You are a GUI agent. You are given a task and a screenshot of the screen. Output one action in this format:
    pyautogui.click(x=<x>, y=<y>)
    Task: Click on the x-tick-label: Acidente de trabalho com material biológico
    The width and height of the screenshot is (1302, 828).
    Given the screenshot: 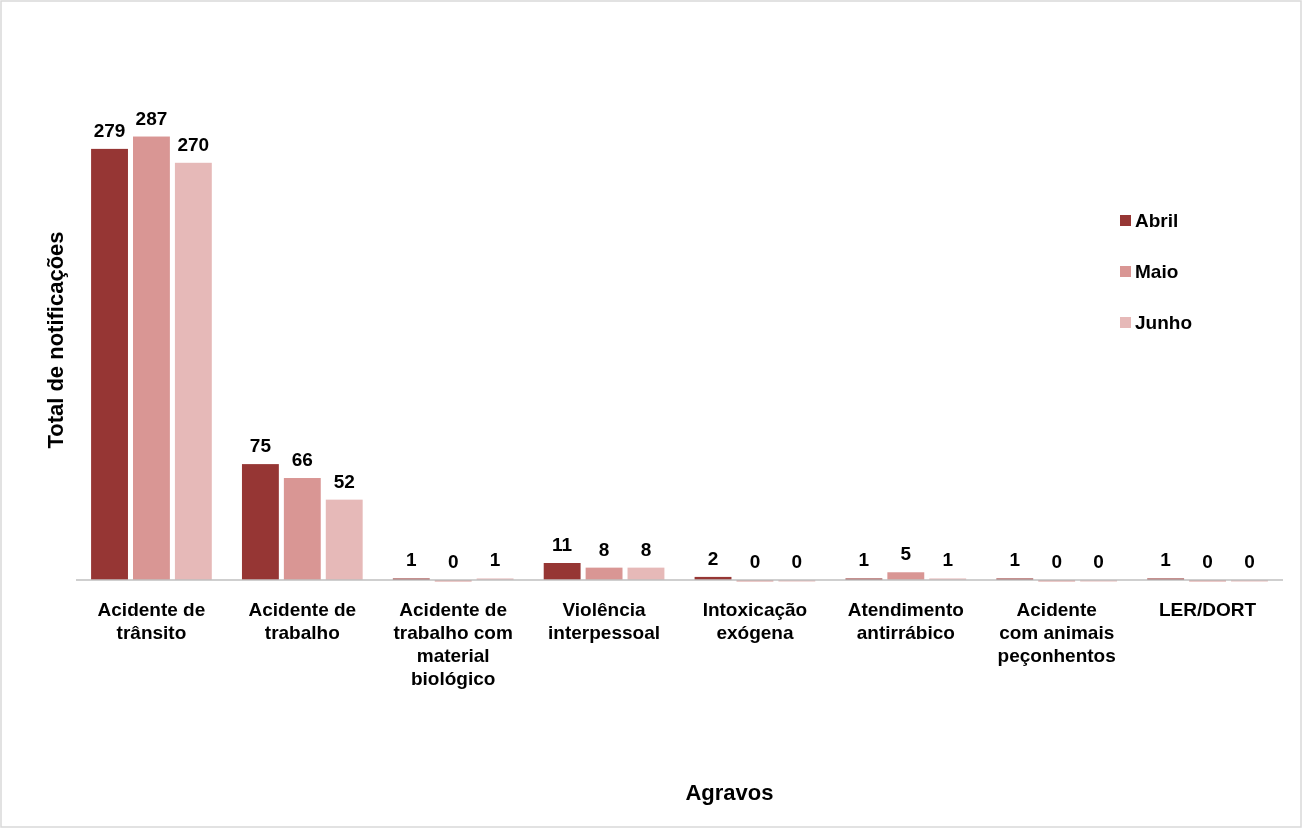 What is the action you would take?
    pyautogui.click(x=453, y=644)
    